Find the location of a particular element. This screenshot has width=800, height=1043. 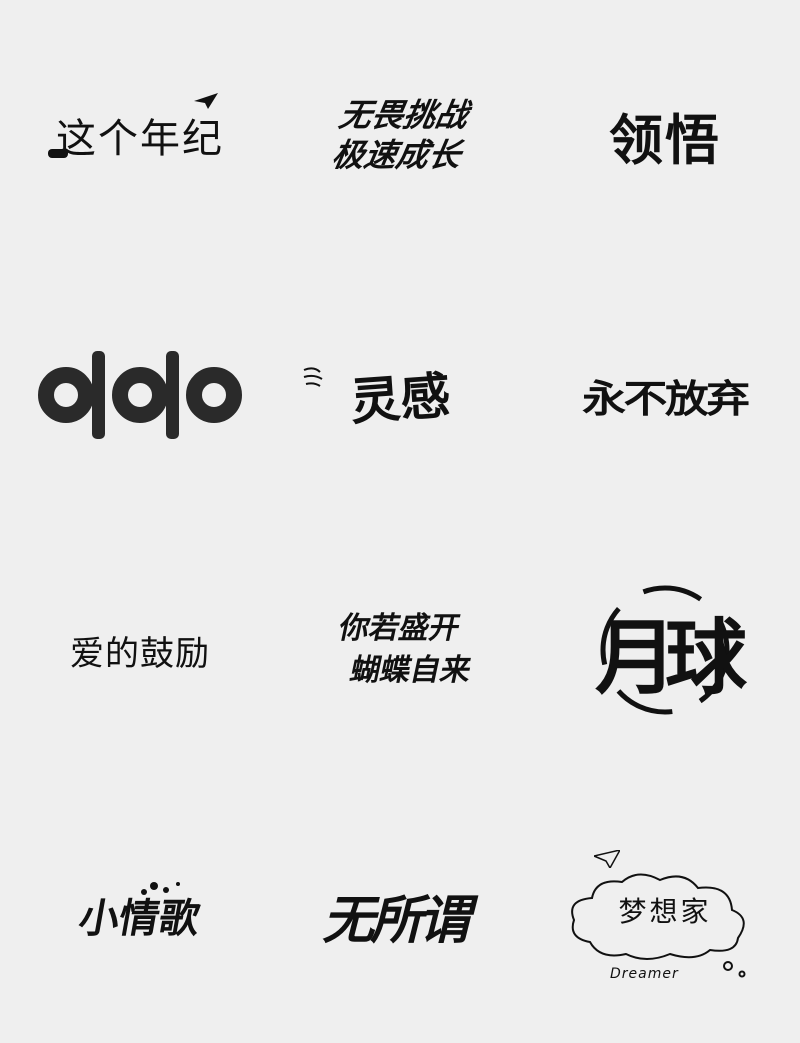

logo-wuwei-tiaozhan: 无畏挑战 极速成长 is located at coordinates (400, 135).